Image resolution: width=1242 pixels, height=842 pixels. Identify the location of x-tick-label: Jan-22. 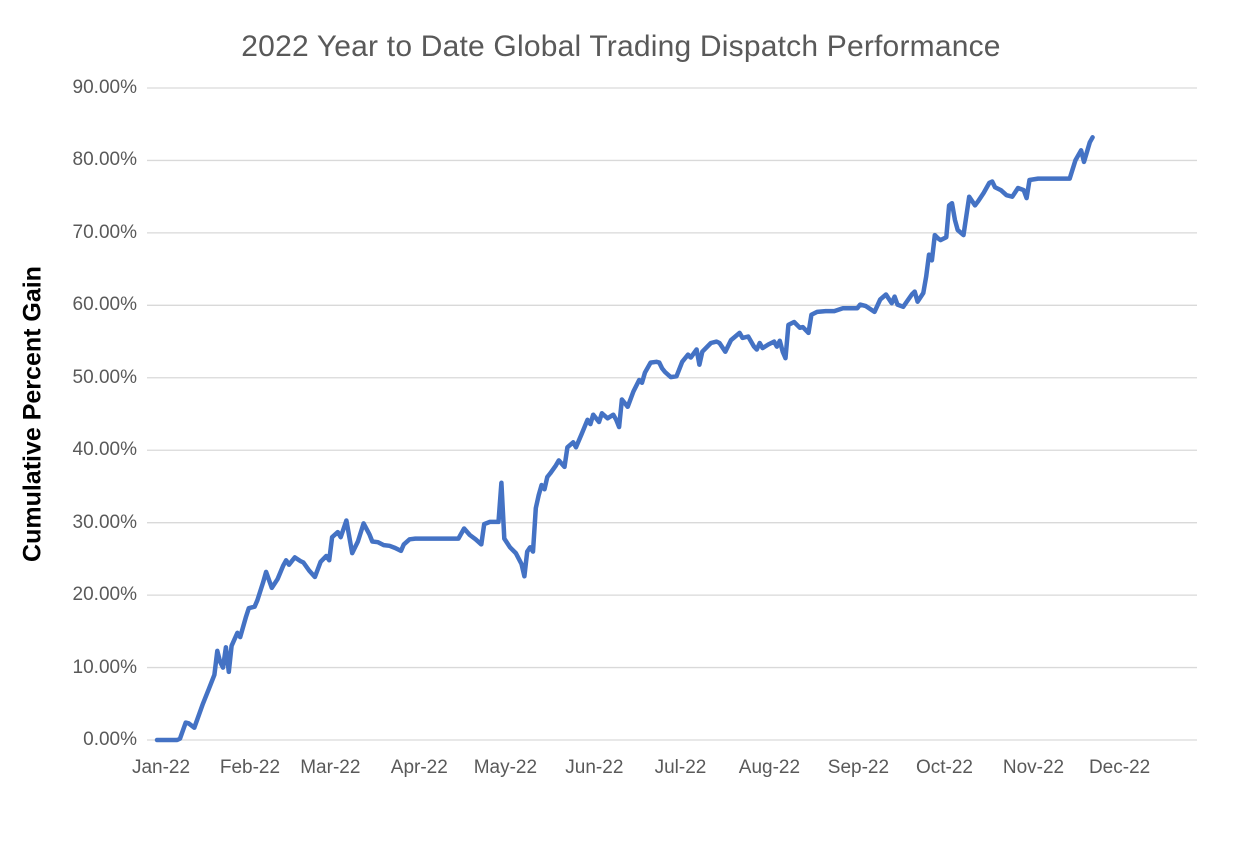
(161, 767).